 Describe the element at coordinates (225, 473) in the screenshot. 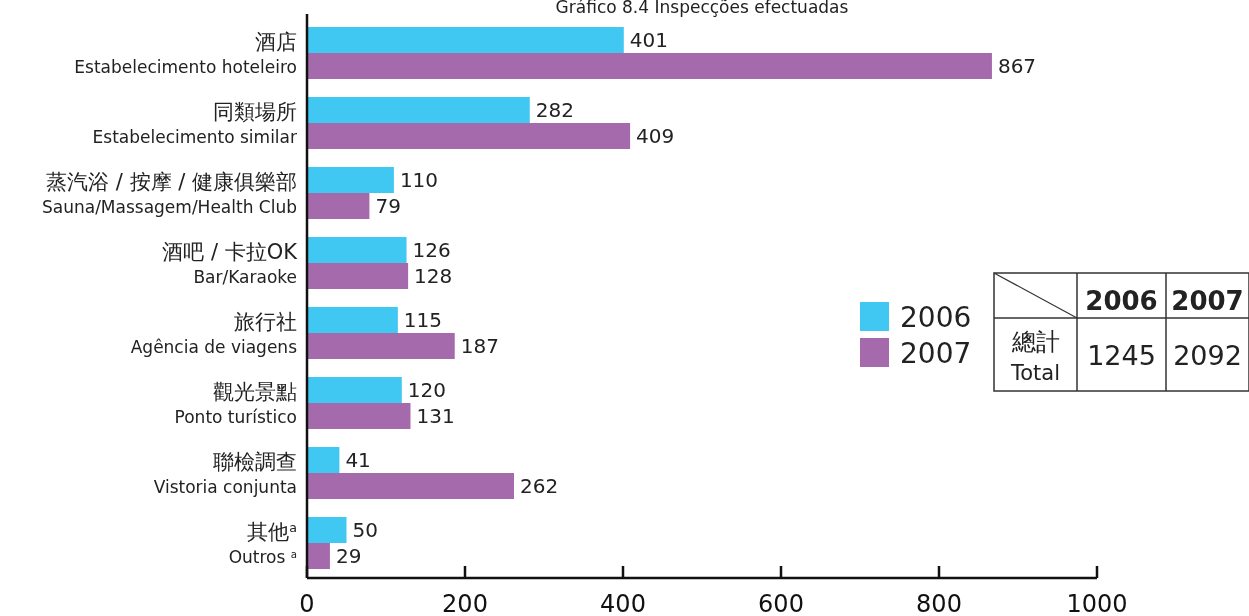

I see `y-tick-label: 聯檢調查 Vistoria conjunta` at that location.